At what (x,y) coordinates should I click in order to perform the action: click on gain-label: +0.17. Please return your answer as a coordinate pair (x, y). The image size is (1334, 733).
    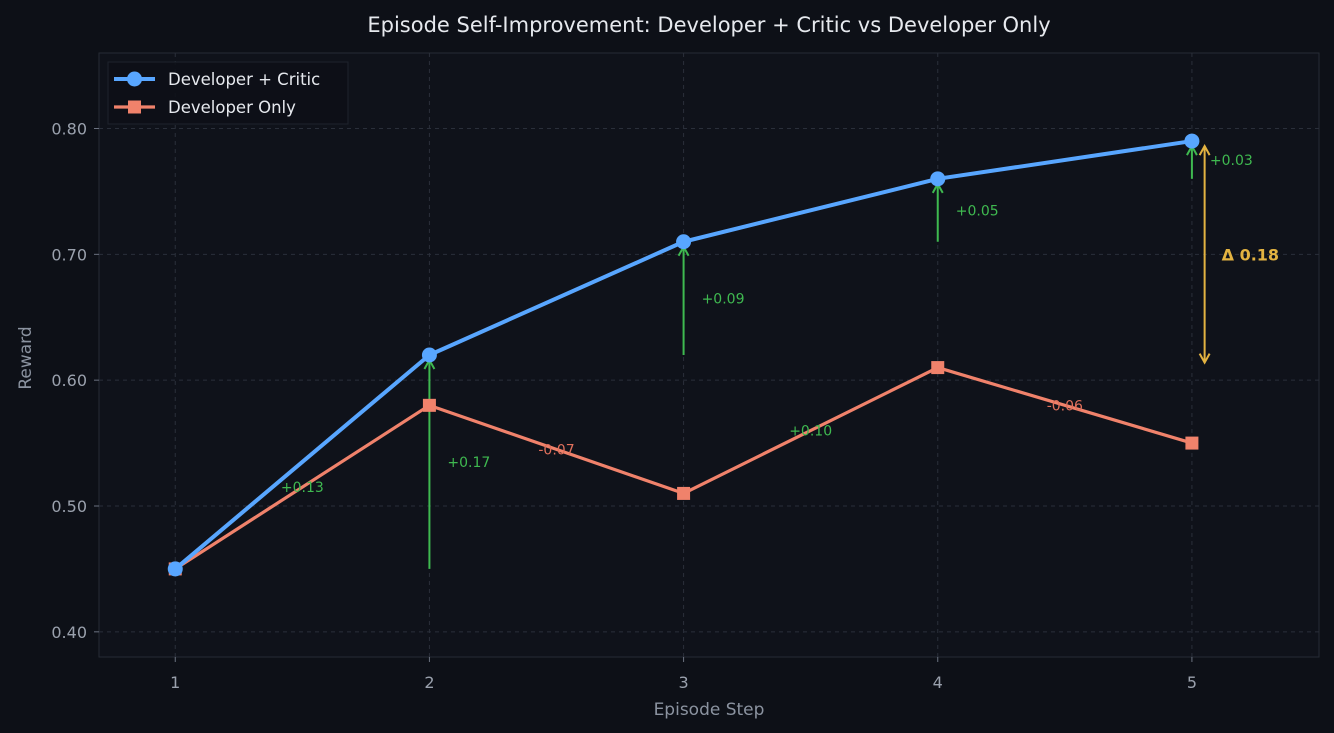
    Looking at the image, I should click on (468, 463).